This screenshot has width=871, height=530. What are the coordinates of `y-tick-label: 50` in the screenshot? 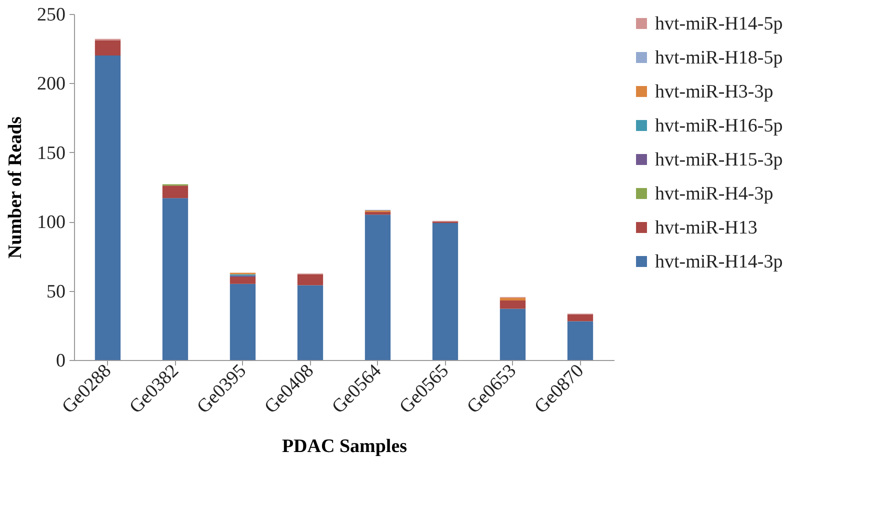 It's located at (56, 291).